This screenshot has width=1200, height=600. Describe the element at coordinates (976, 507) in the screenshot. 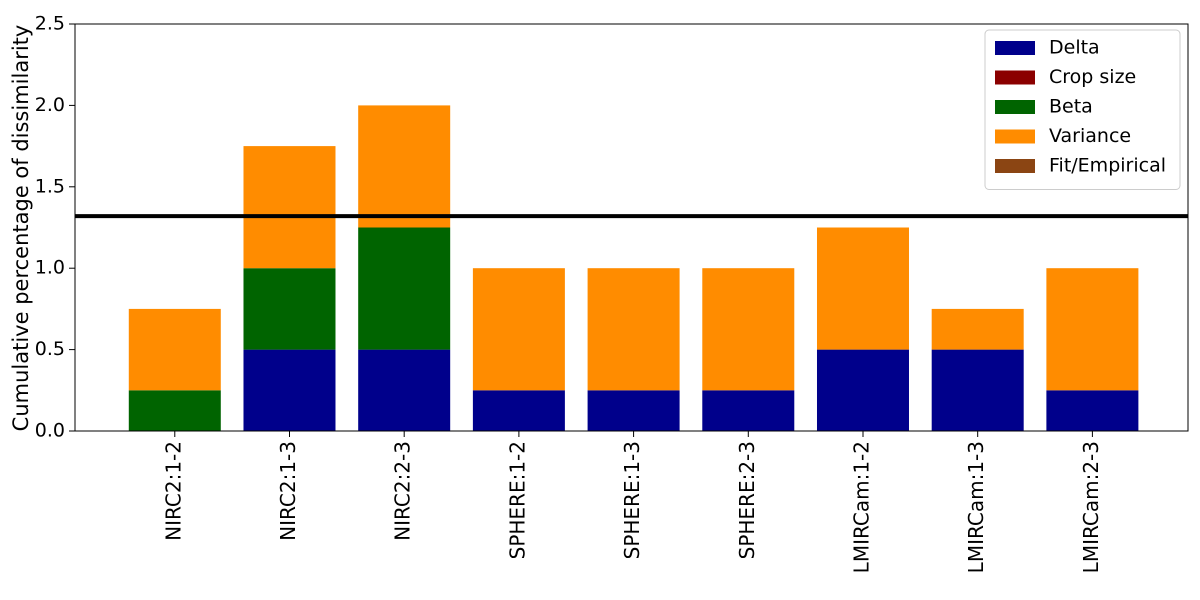

I see `x-tick-label: LMIRCam:1-3` at that location.